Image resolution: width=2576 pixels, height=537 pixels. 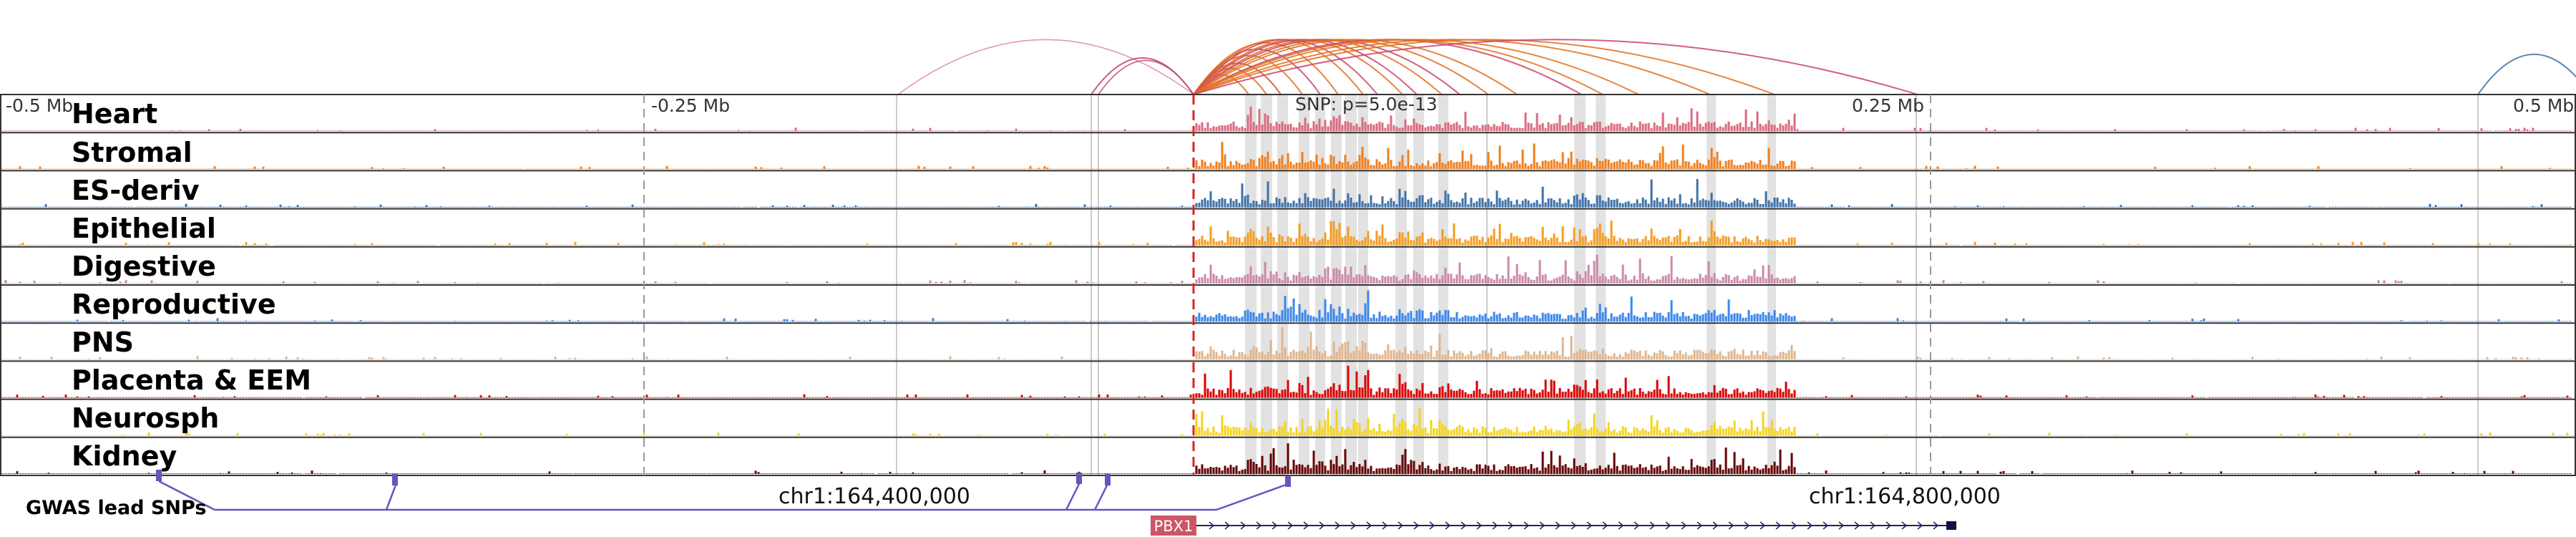 What do you see at coordinates (114, 114) in the screenshot?
I see `track-label-heart: Heart` at bounding box center [114, 114].